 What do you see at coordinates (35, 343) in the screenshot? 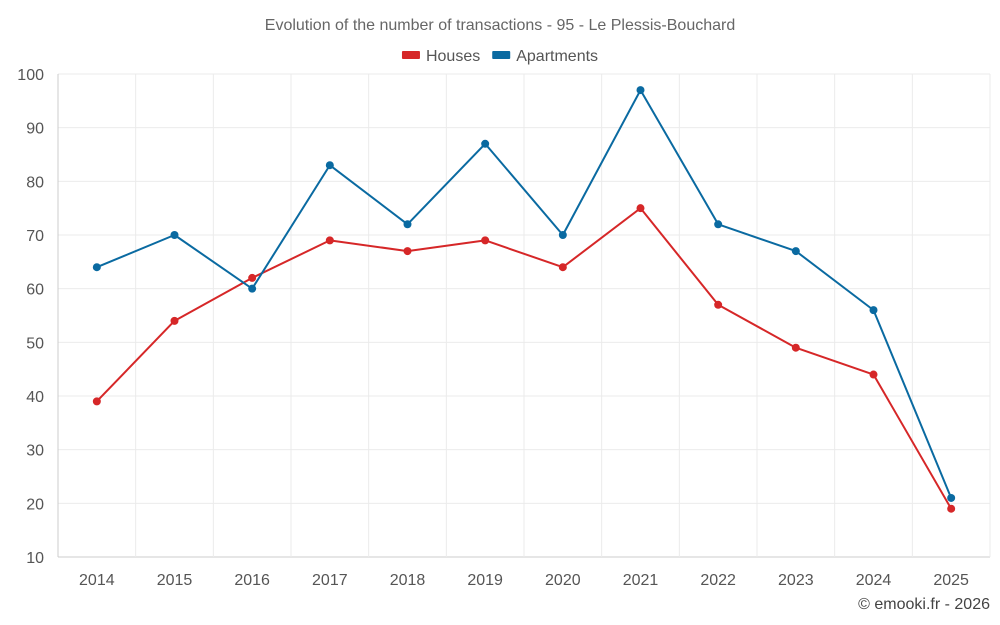
I see `y-tick-label: 50` at bounding box center [35, 343].